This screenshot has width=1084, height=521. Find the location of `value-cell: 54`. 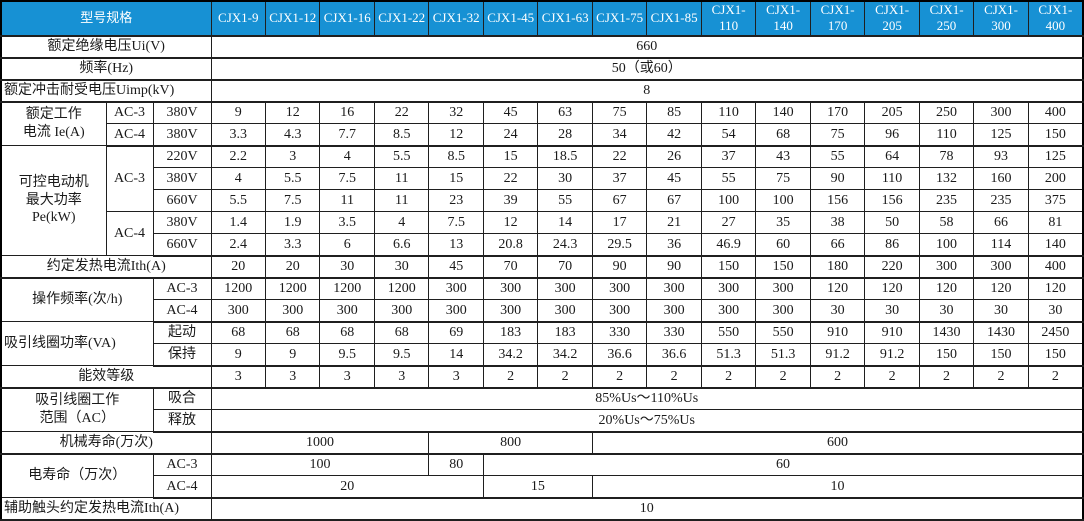

value-cell: 54 is located at coordinates (728, 135).